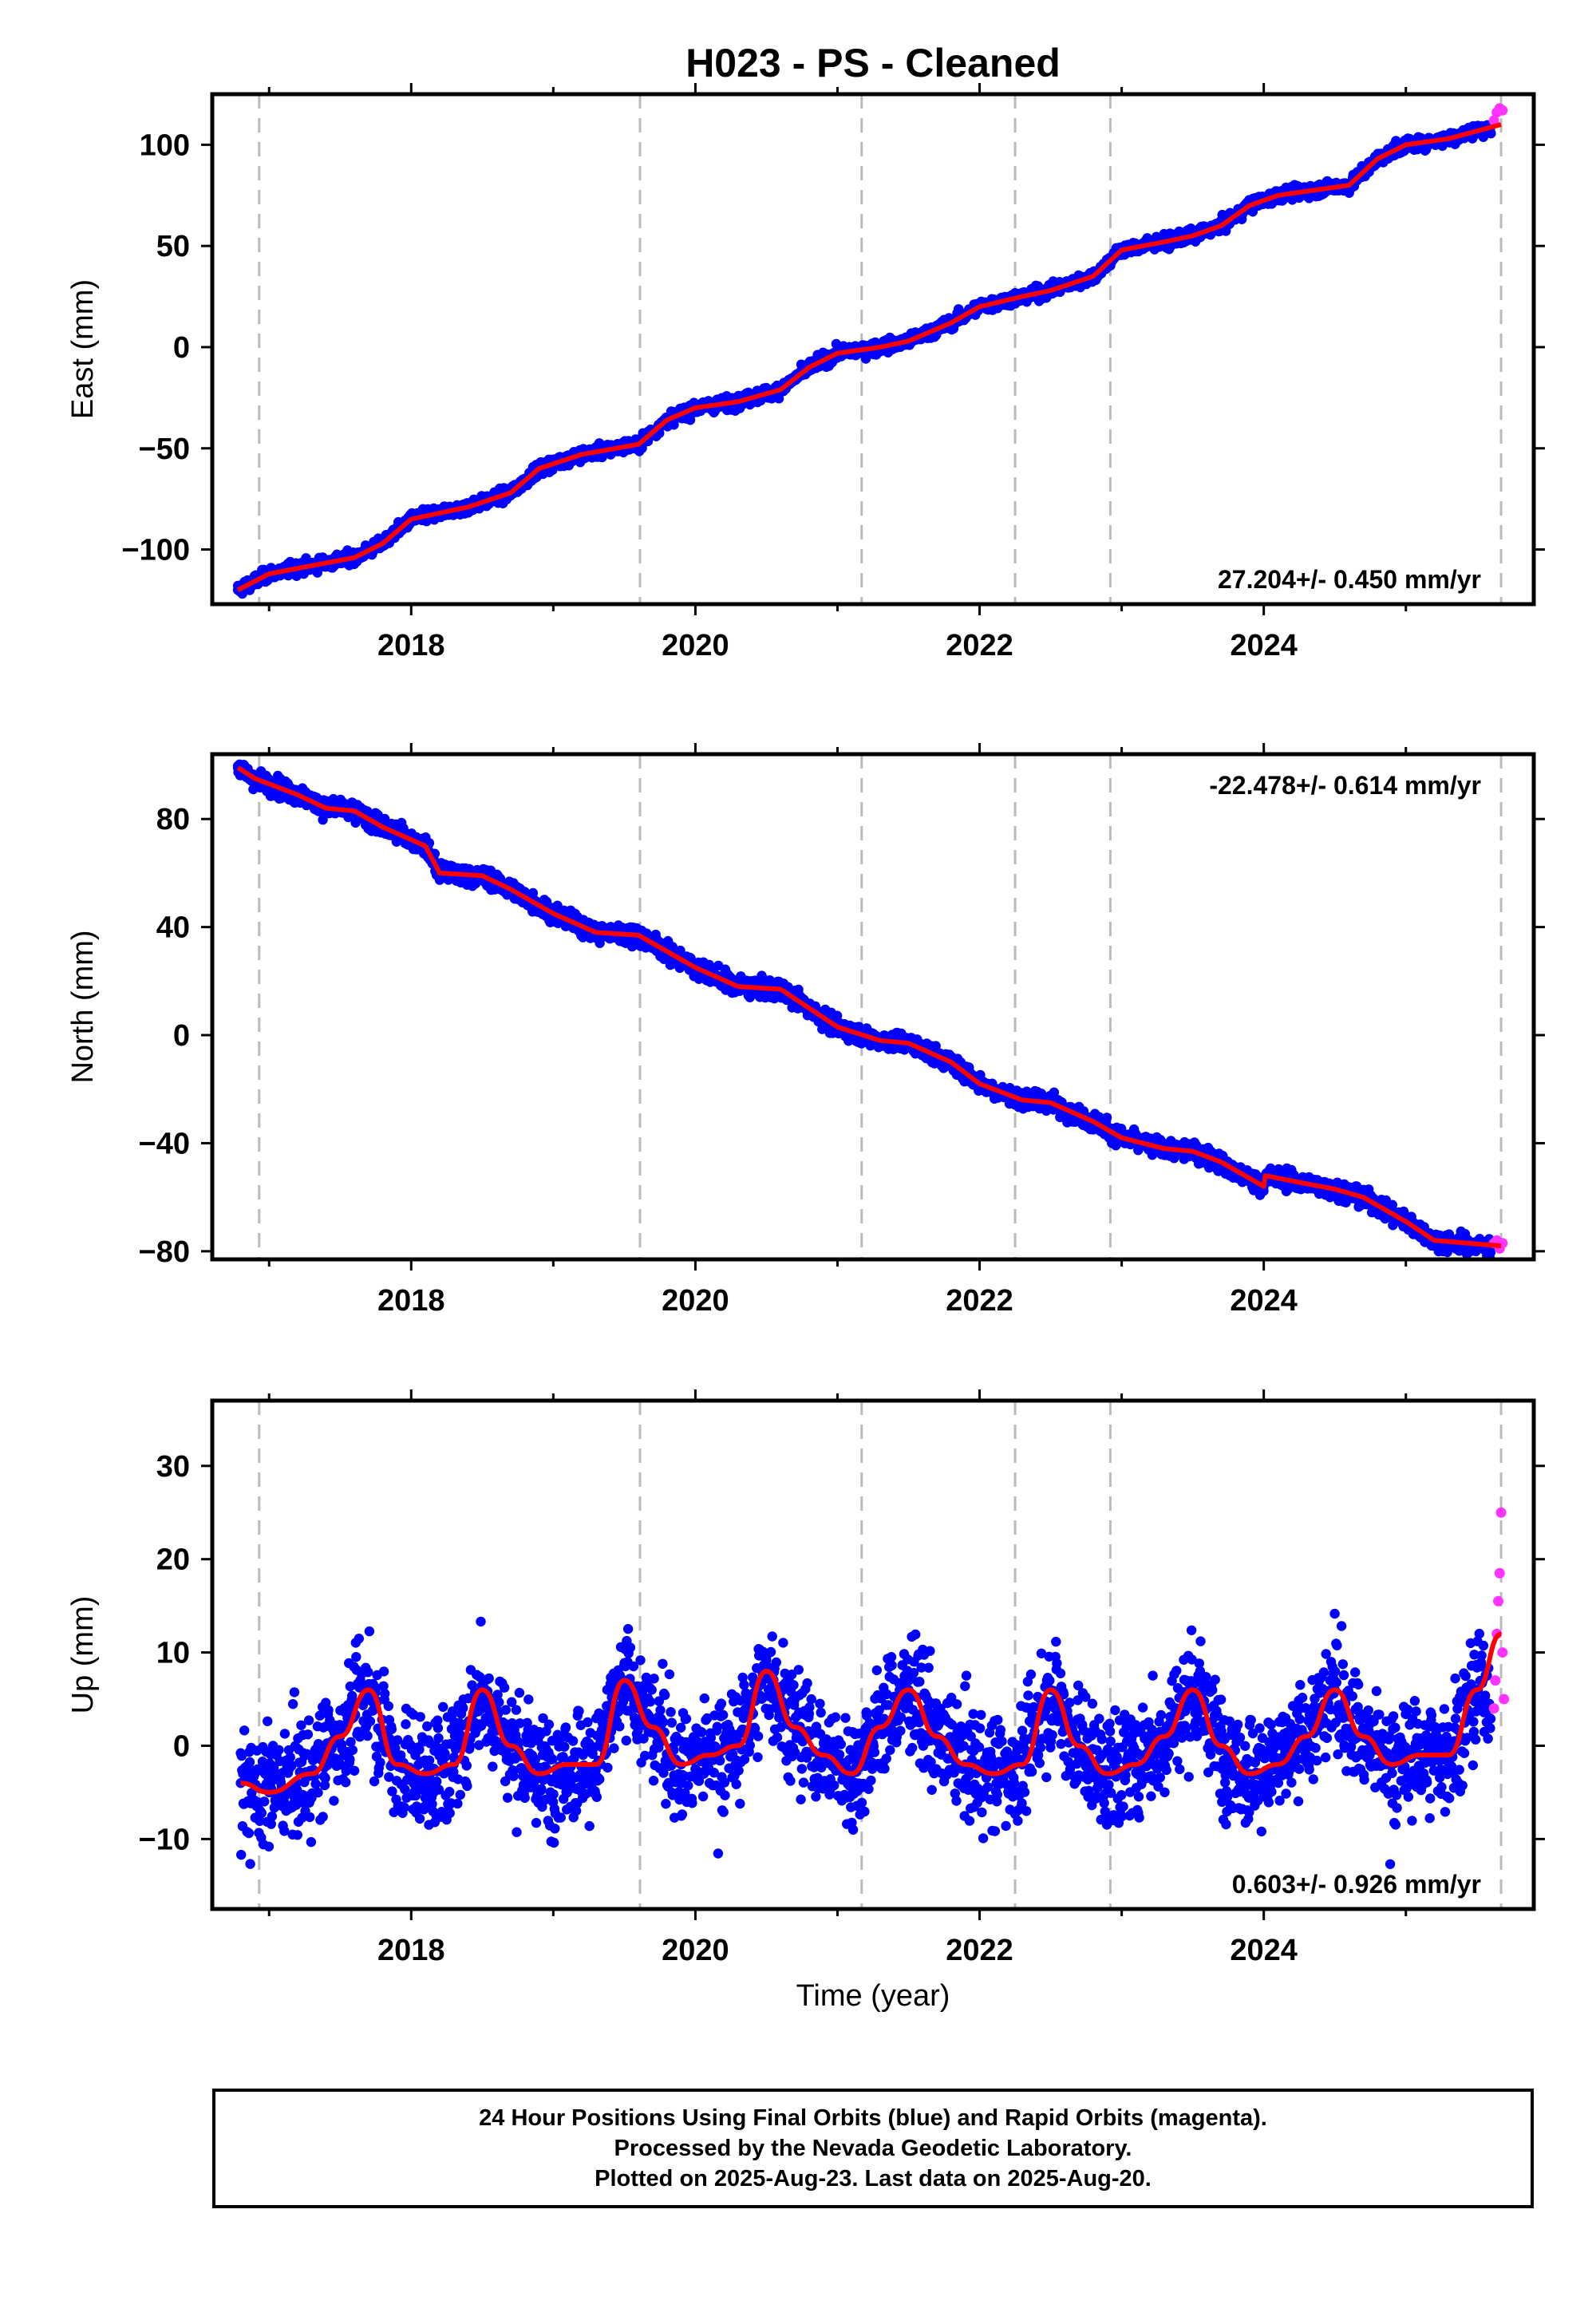 The image size is (1596, 2316). I want to click on y-tick-label: 0, so click(181, 348).